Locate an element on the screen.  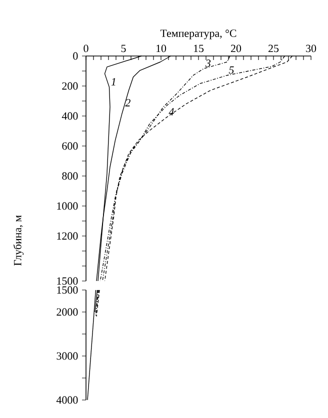
annotation: 3 is located at coordinates (208, 63).